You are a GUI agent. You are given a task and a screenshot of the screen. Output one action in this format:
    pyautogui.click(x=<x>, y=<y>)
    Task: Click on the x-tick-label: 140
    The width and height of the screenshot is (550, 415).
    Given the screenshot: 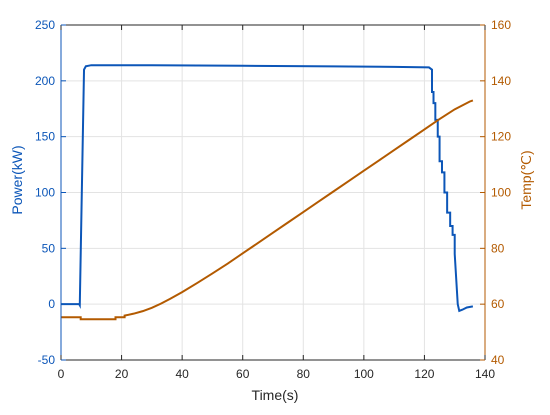 What is the action you would take?
    pyautogui.click(x=485, y=374)
    